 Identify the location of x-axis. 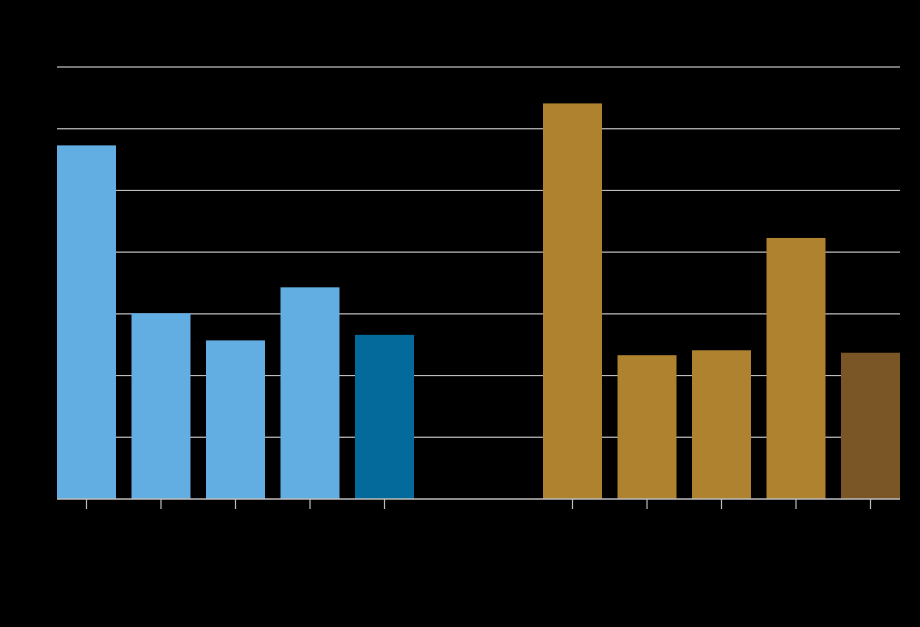
(478, 503).